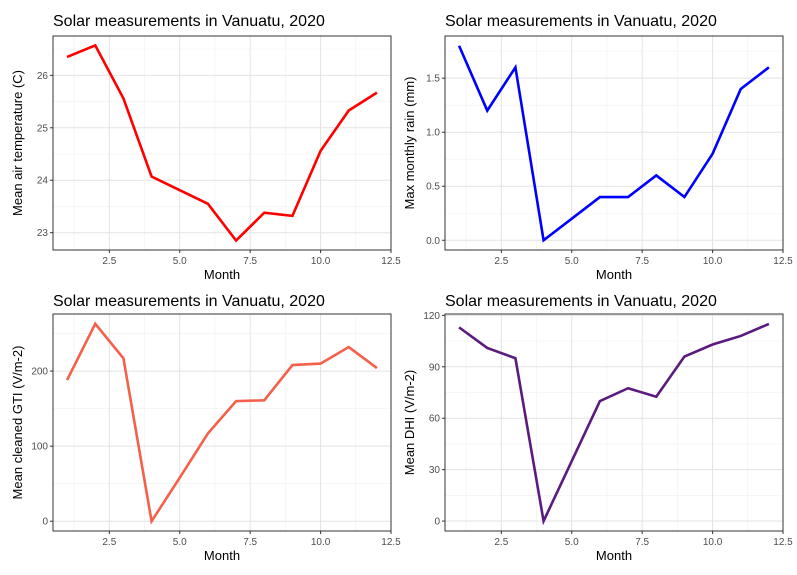 The image size is (797, 575). What do you see at coordinates (433, 133) in the screenshot?
I see `y-tick-label: 1.0` at bounding box center [433, 133].